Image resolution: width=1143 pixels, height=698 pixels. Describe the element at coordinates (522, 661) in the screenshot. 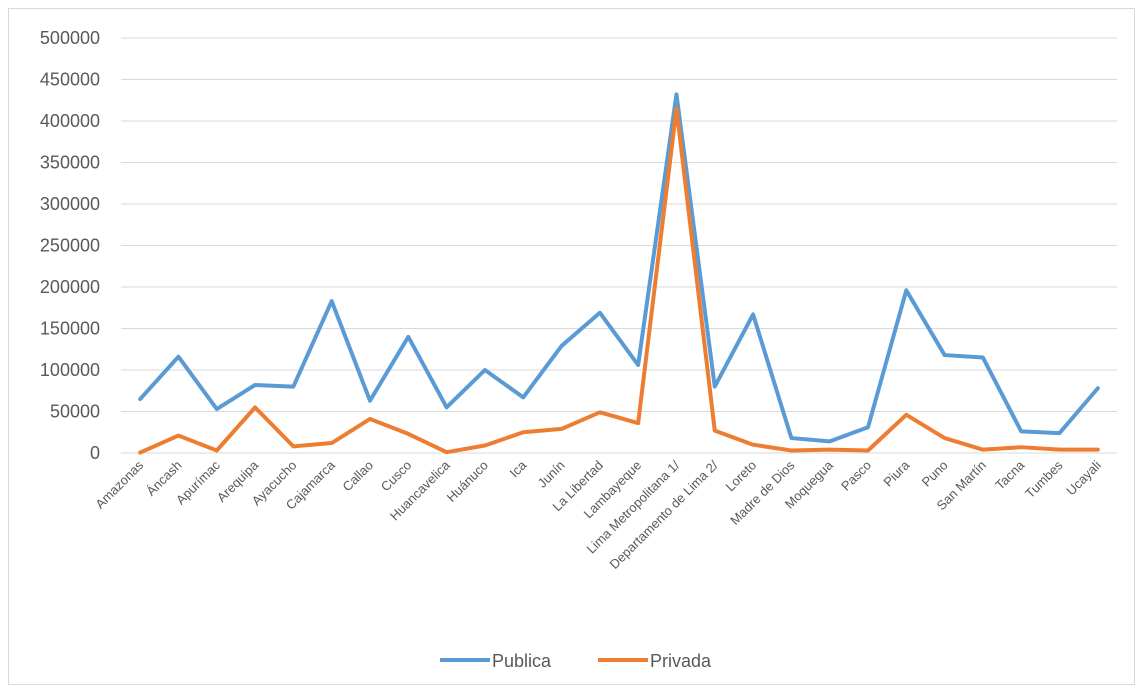

I see `legend-label: Publica` at that location.